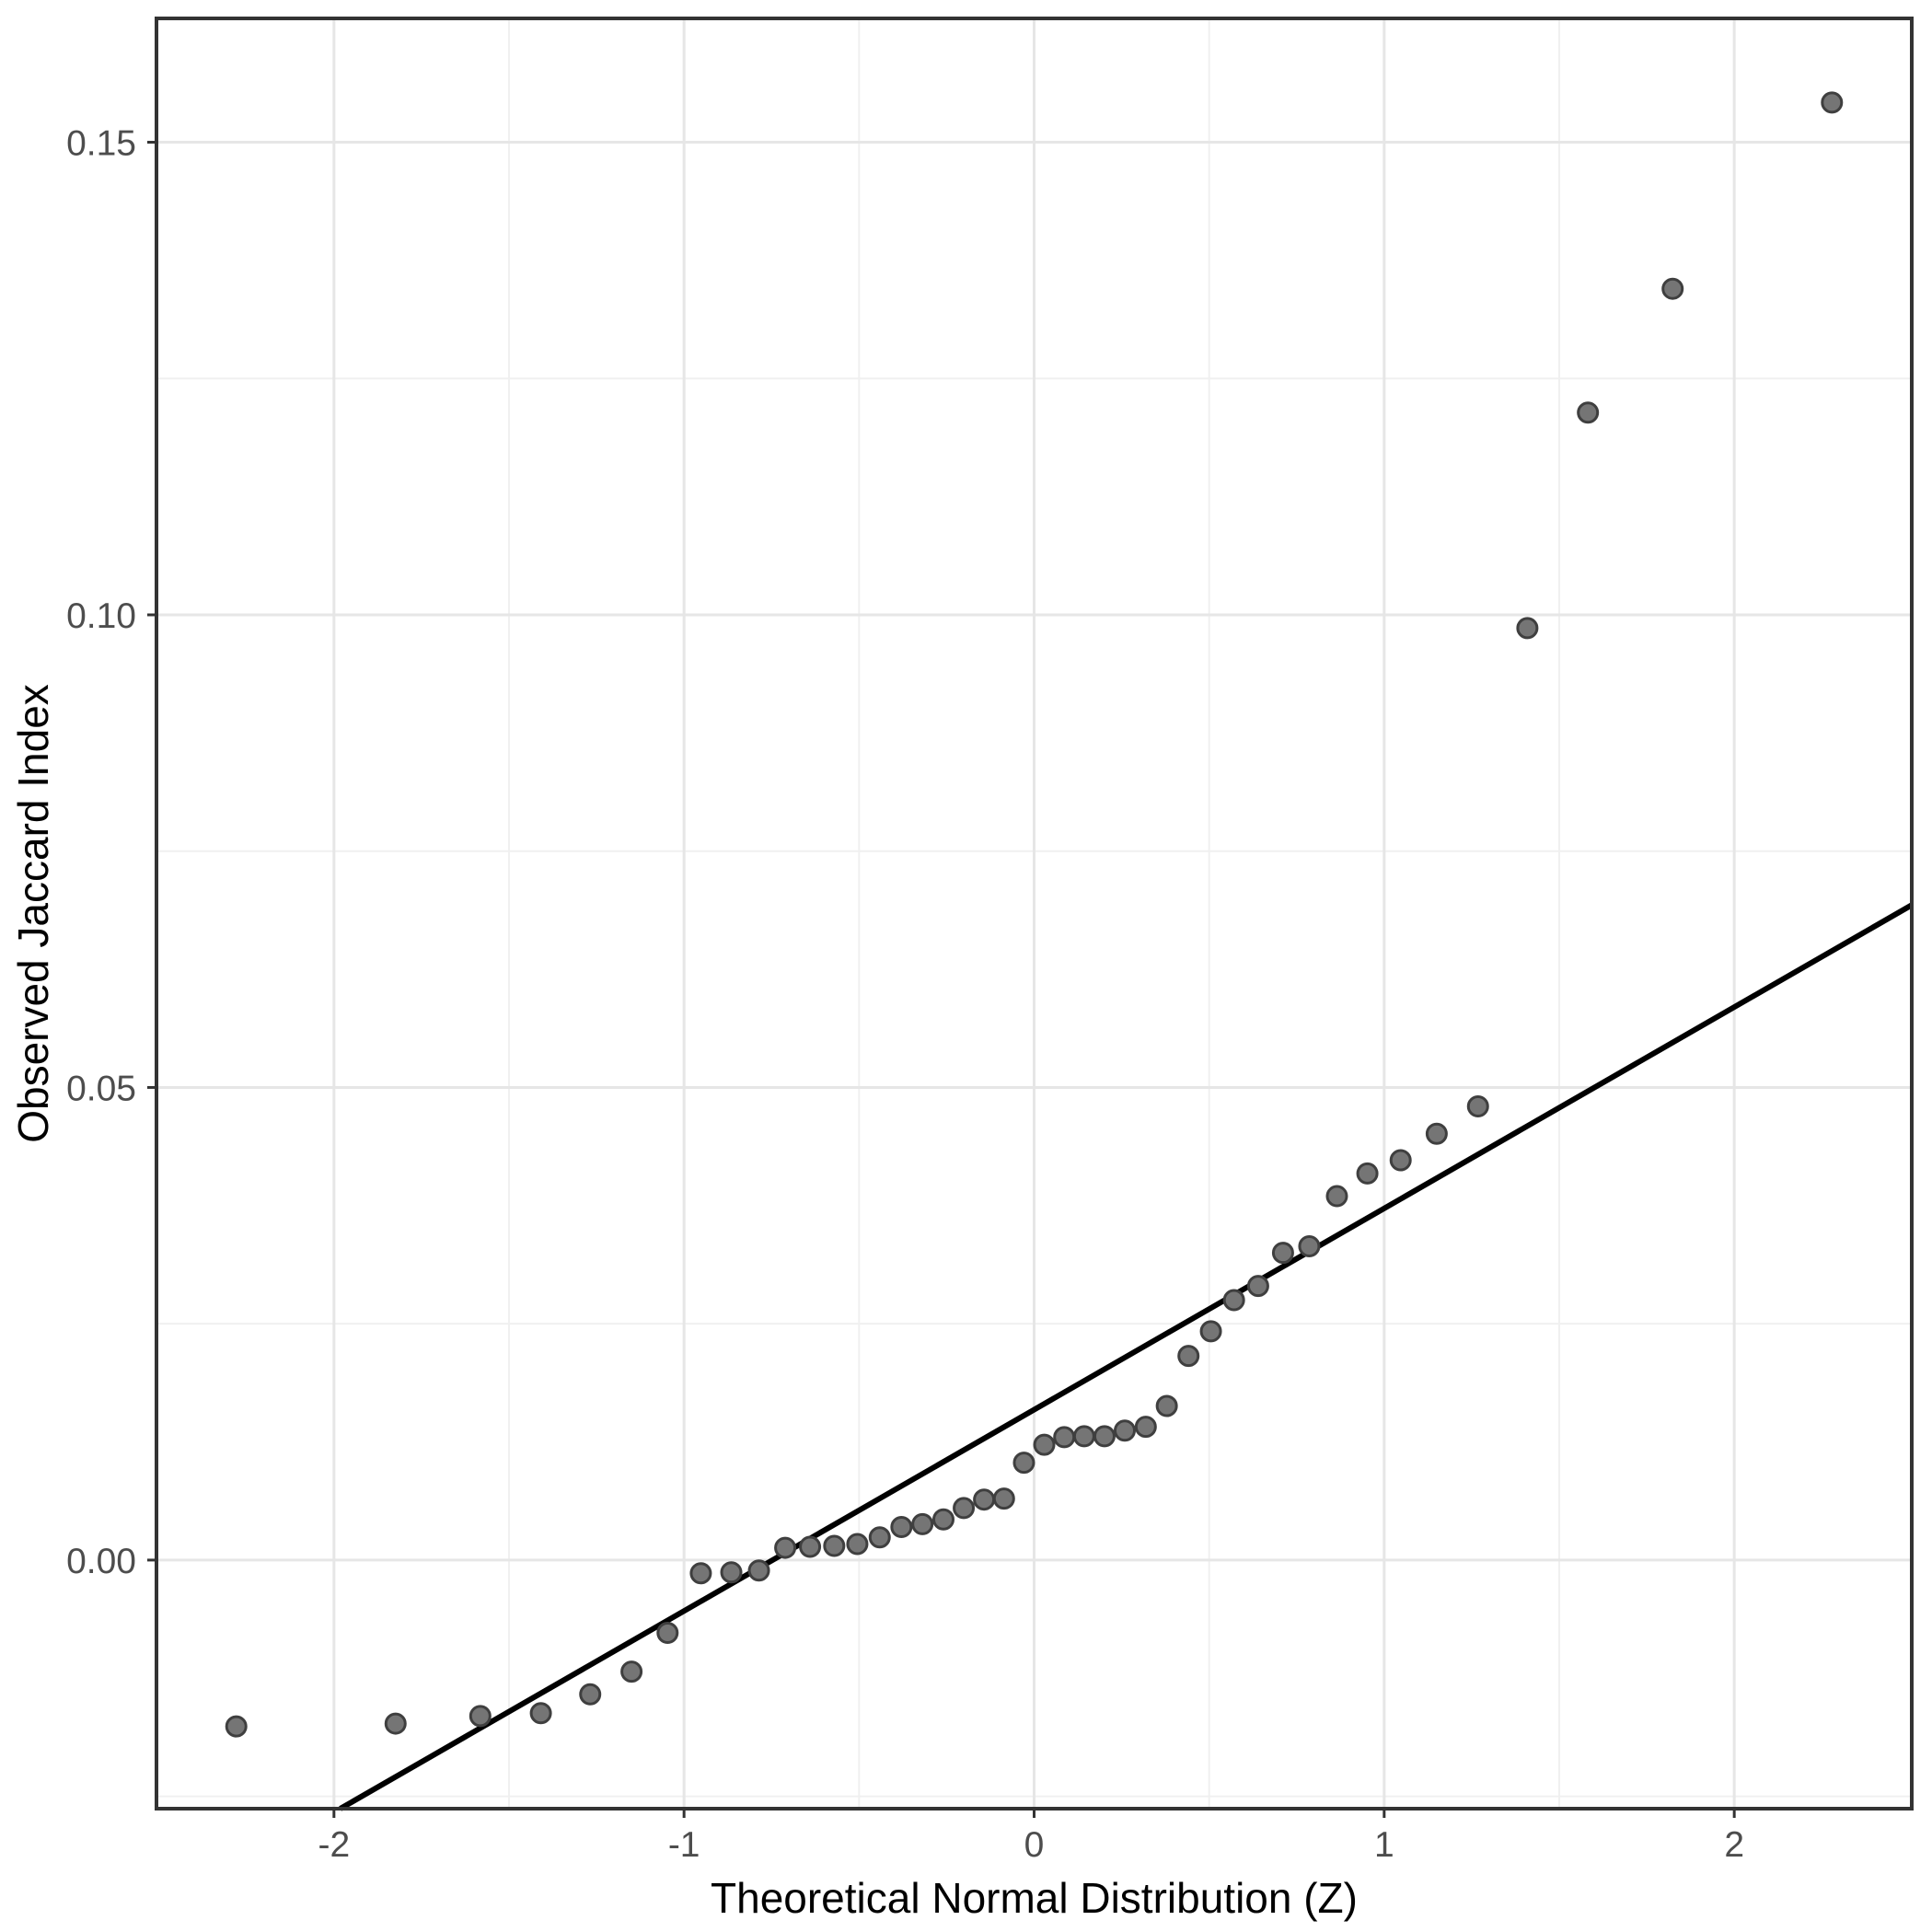  I want to click on x-tick-label: 2, so click(1734, 1845).